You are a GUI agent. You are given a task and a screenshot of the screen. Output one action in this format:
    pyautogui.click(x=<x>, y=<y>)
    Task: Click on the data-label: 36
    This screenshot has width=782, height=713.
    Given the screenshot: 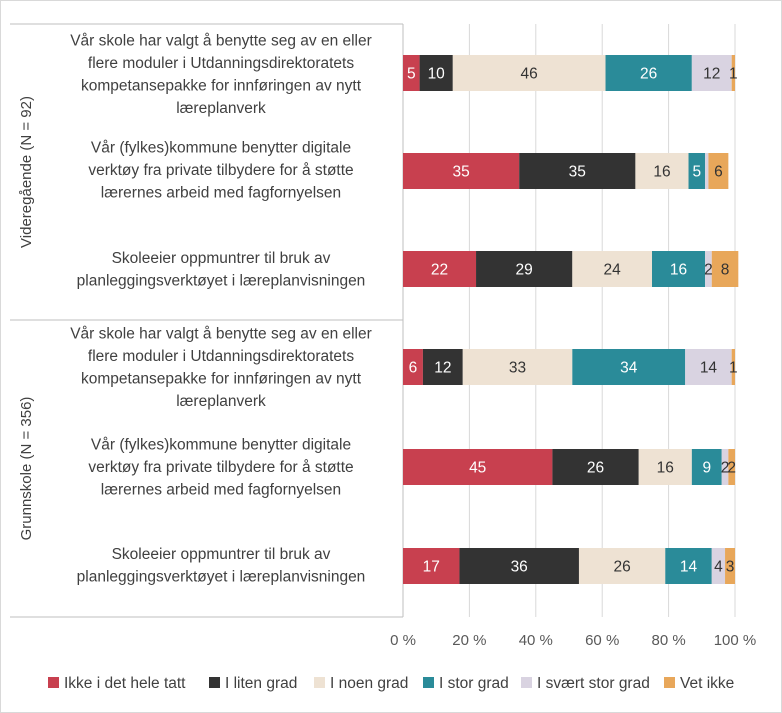 What is the action you would take?
    pyautogui.click(x=519, y=567)
    